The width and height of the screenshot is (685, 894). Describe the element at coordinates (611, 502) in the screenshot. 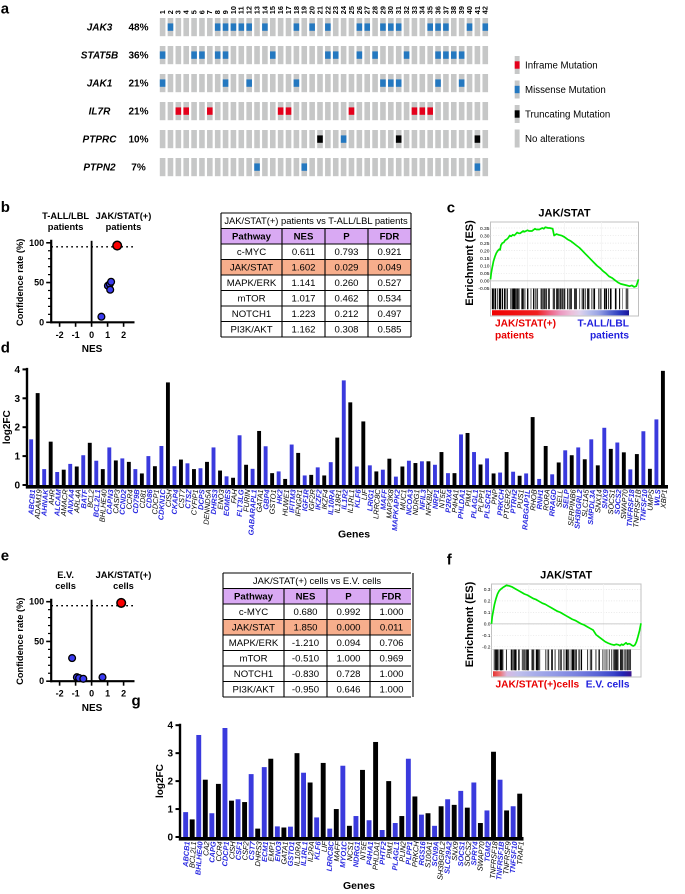

I see `svg-text: SOCS1` at that location.